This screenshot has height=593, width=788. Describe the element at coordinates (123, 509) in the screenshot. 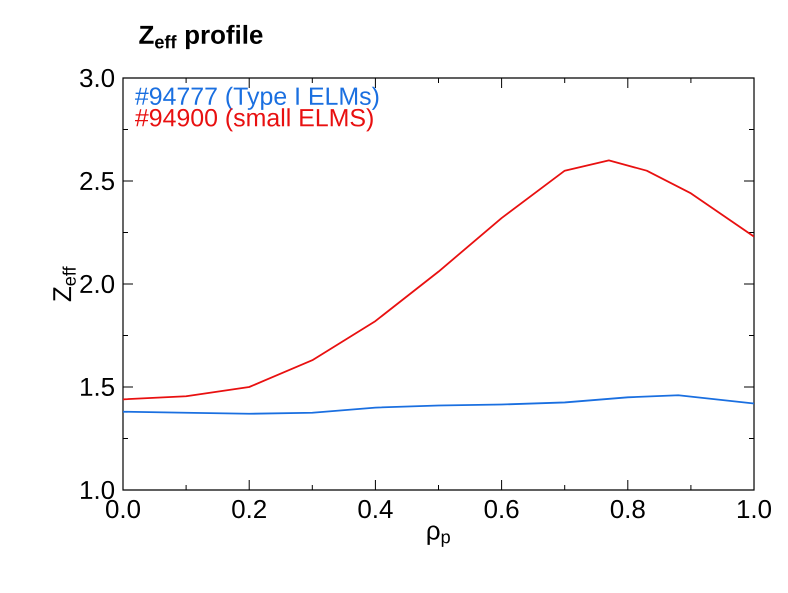

I see `x-tick-label: 0.0` at that location.